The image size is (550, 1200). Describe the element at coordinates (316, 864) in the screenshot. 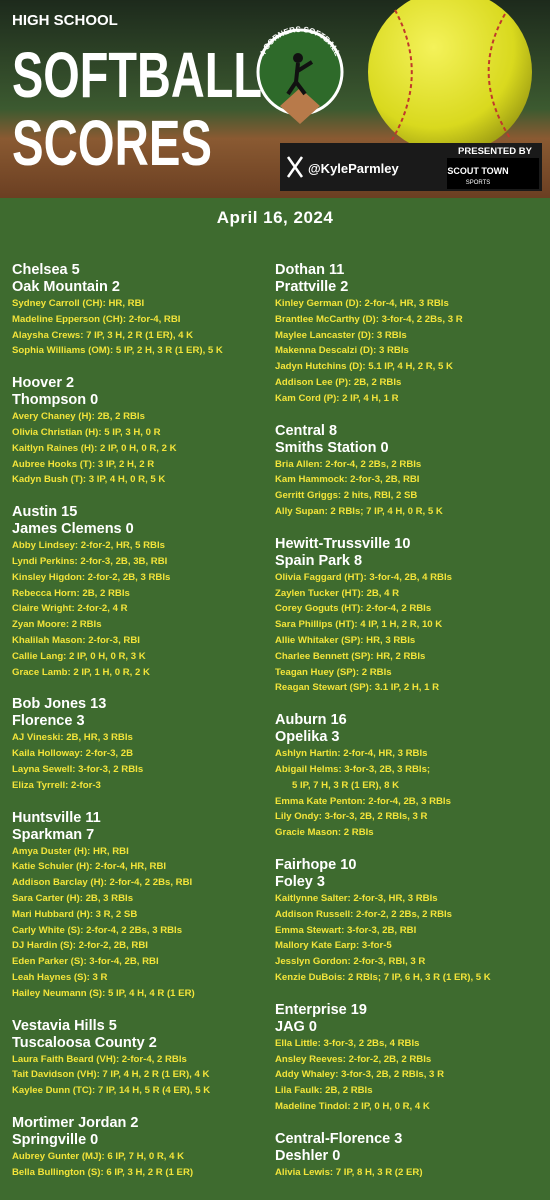

I see `team-score: Fairhope 10` at that location.